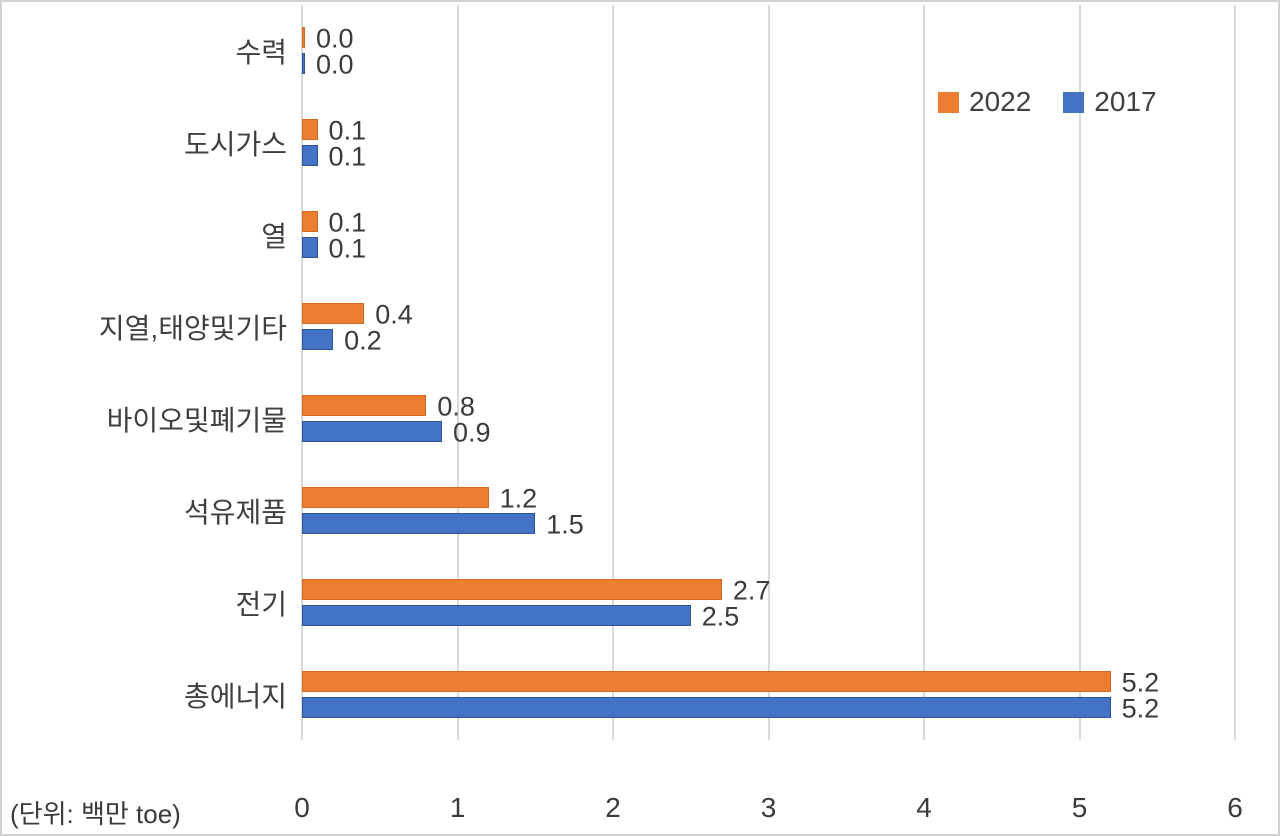 The height and width of the screenshot is (836, 1280). What do you see at coordinates (318, 339) in the screenshot?
I see `bar-2017-지열,태양및기타` at bounding box center [318, 339].